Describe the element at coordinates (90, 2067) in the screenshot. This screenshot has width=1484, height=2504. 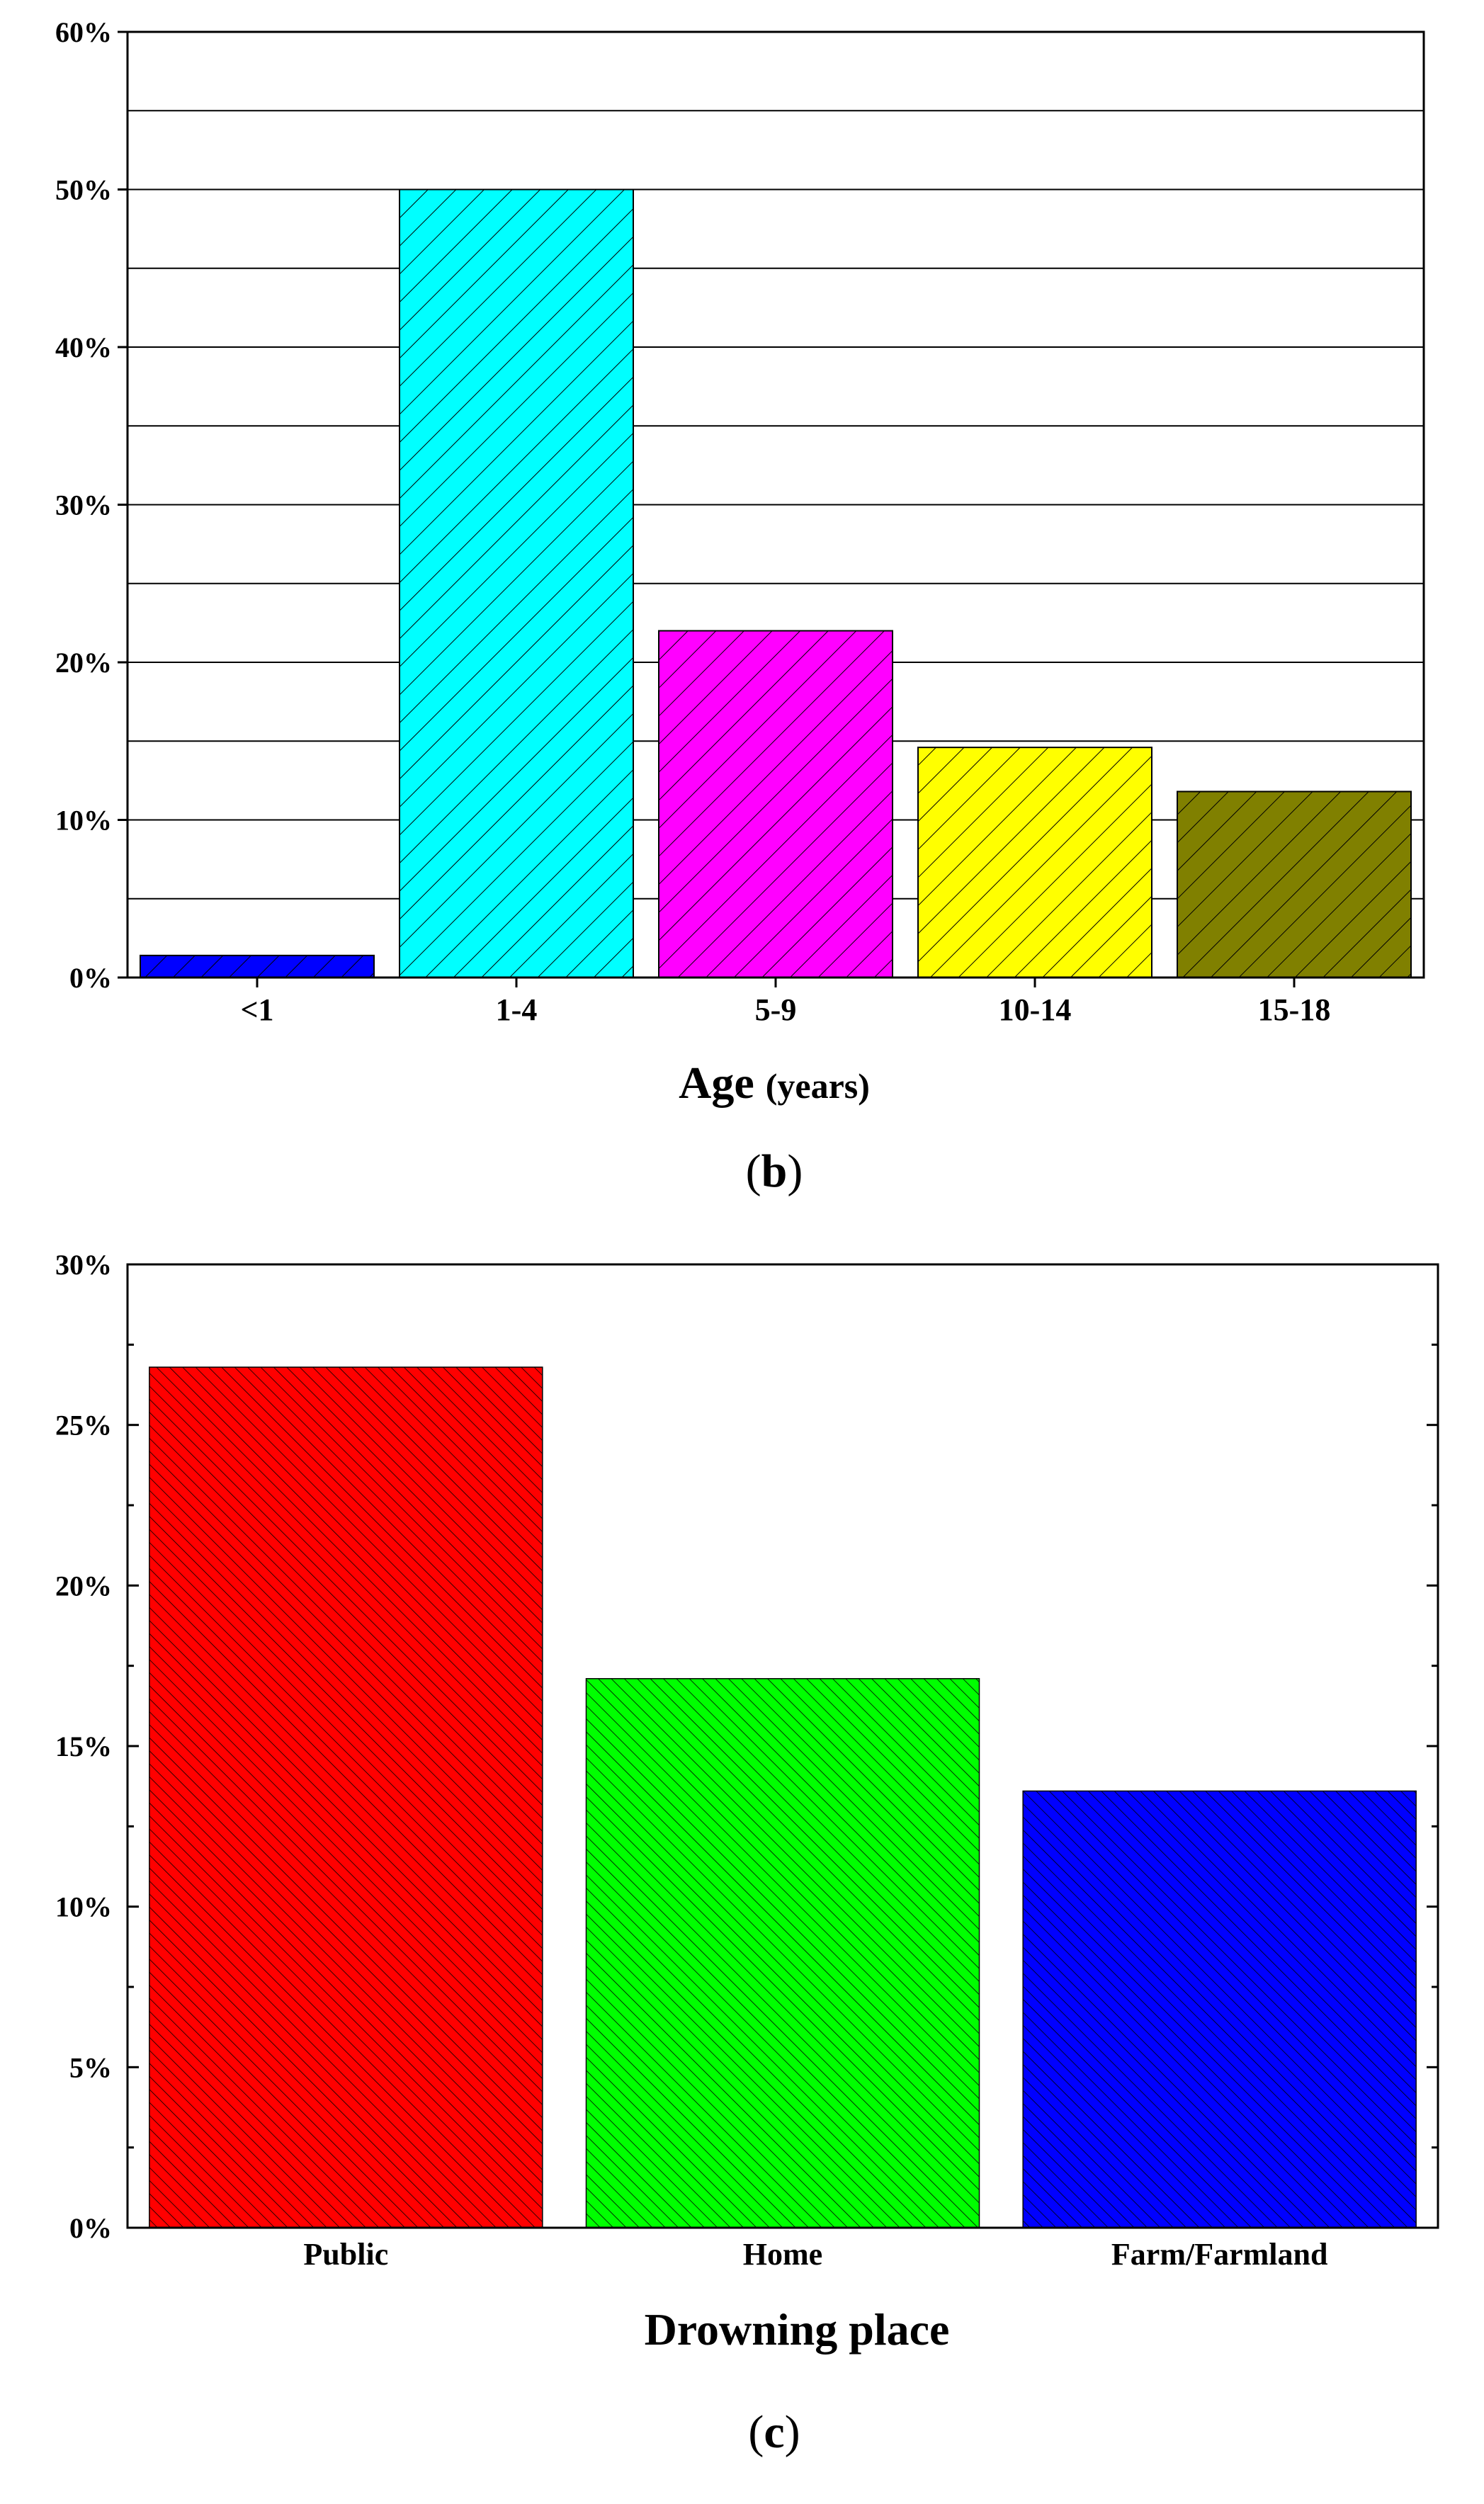
I see `place-y-tick-label: 5%` at that location.